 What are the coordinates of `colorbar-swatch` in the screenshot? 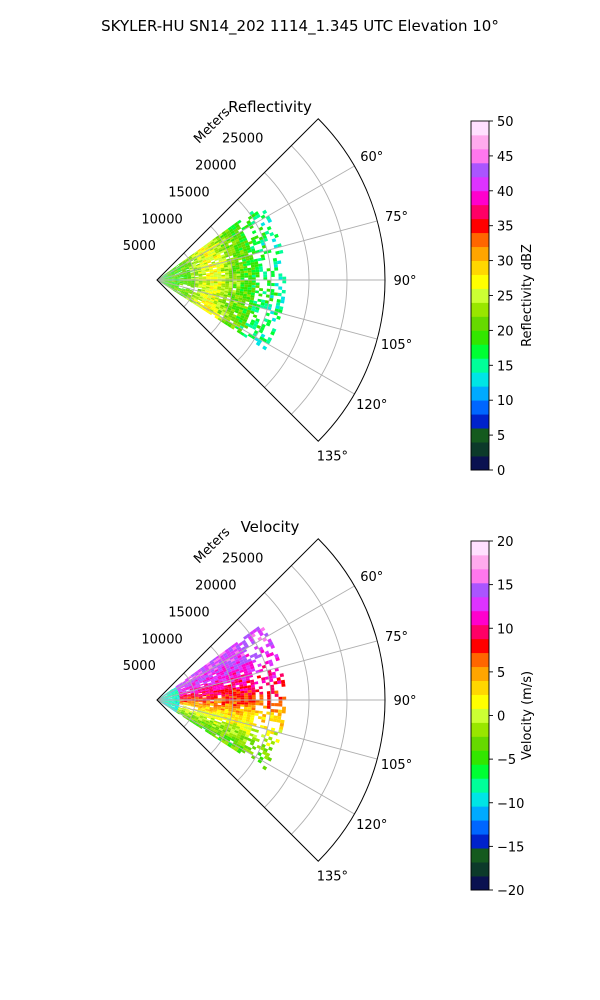 It's located at (480, 156).